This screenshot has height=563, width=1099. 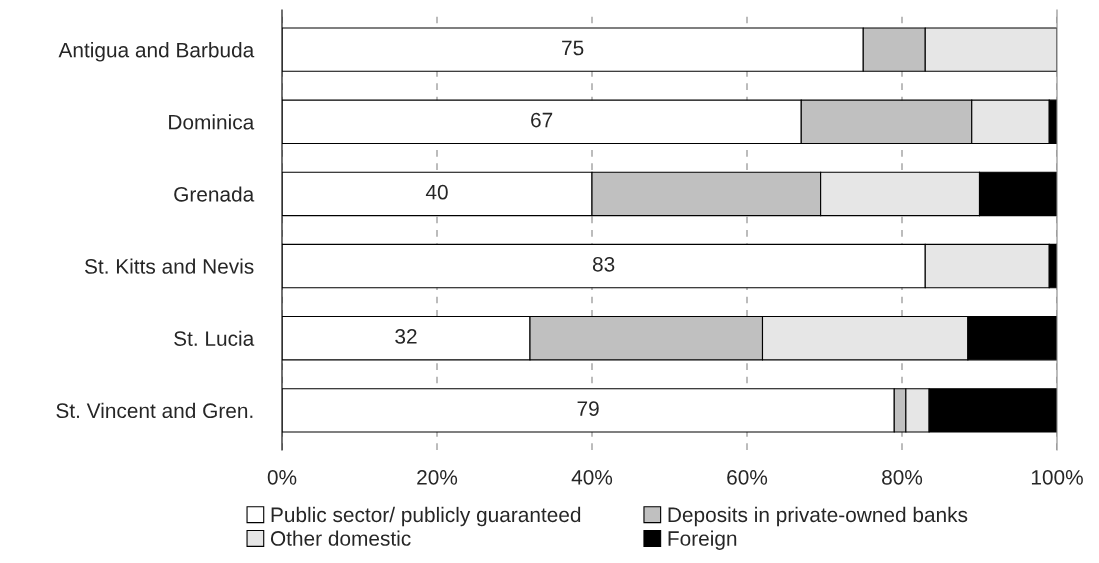 What do you see at coordinates (340, 538) in the screenshot?
I see `legend-label: Other domestic` at bounding box center [340, 538].